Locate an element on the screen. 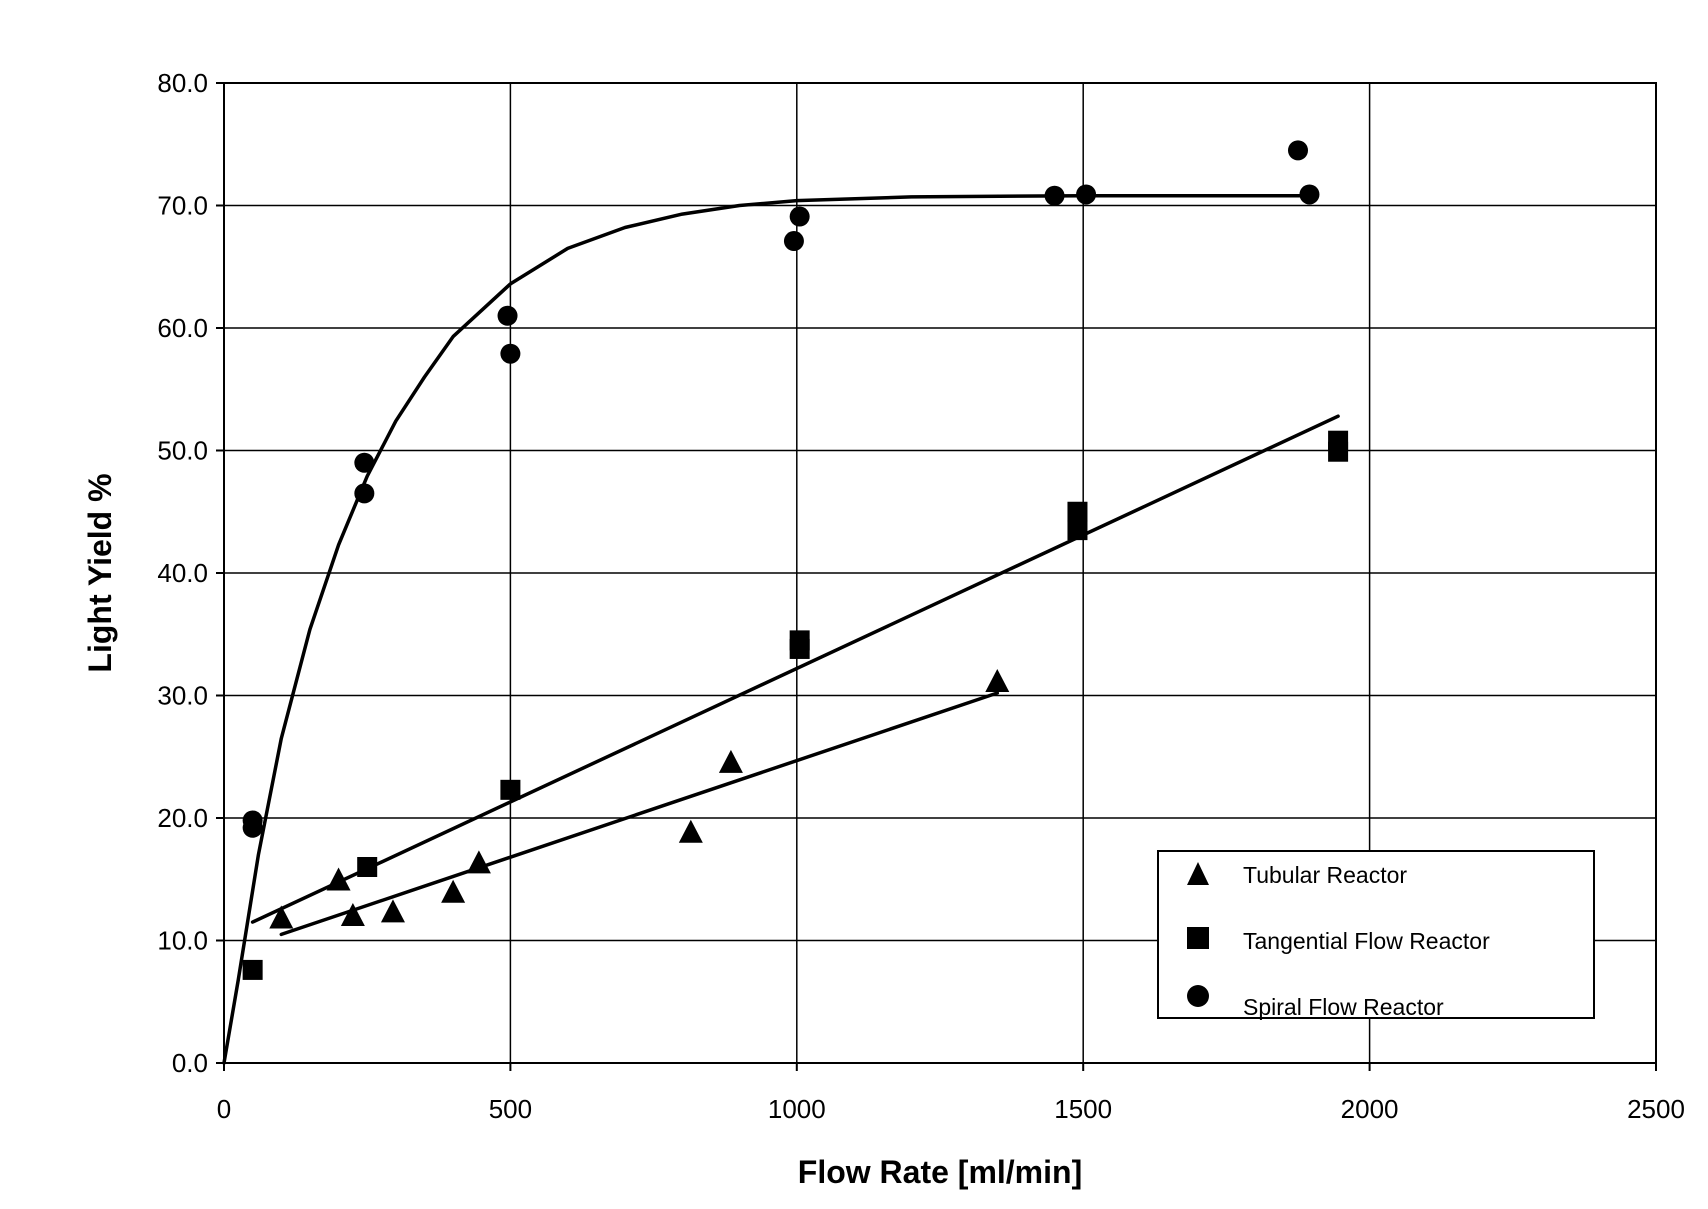 The image size is (1708, 1209). x-axis-title: Flow Rate [ml/min] is located at coordinates (940, 1172).